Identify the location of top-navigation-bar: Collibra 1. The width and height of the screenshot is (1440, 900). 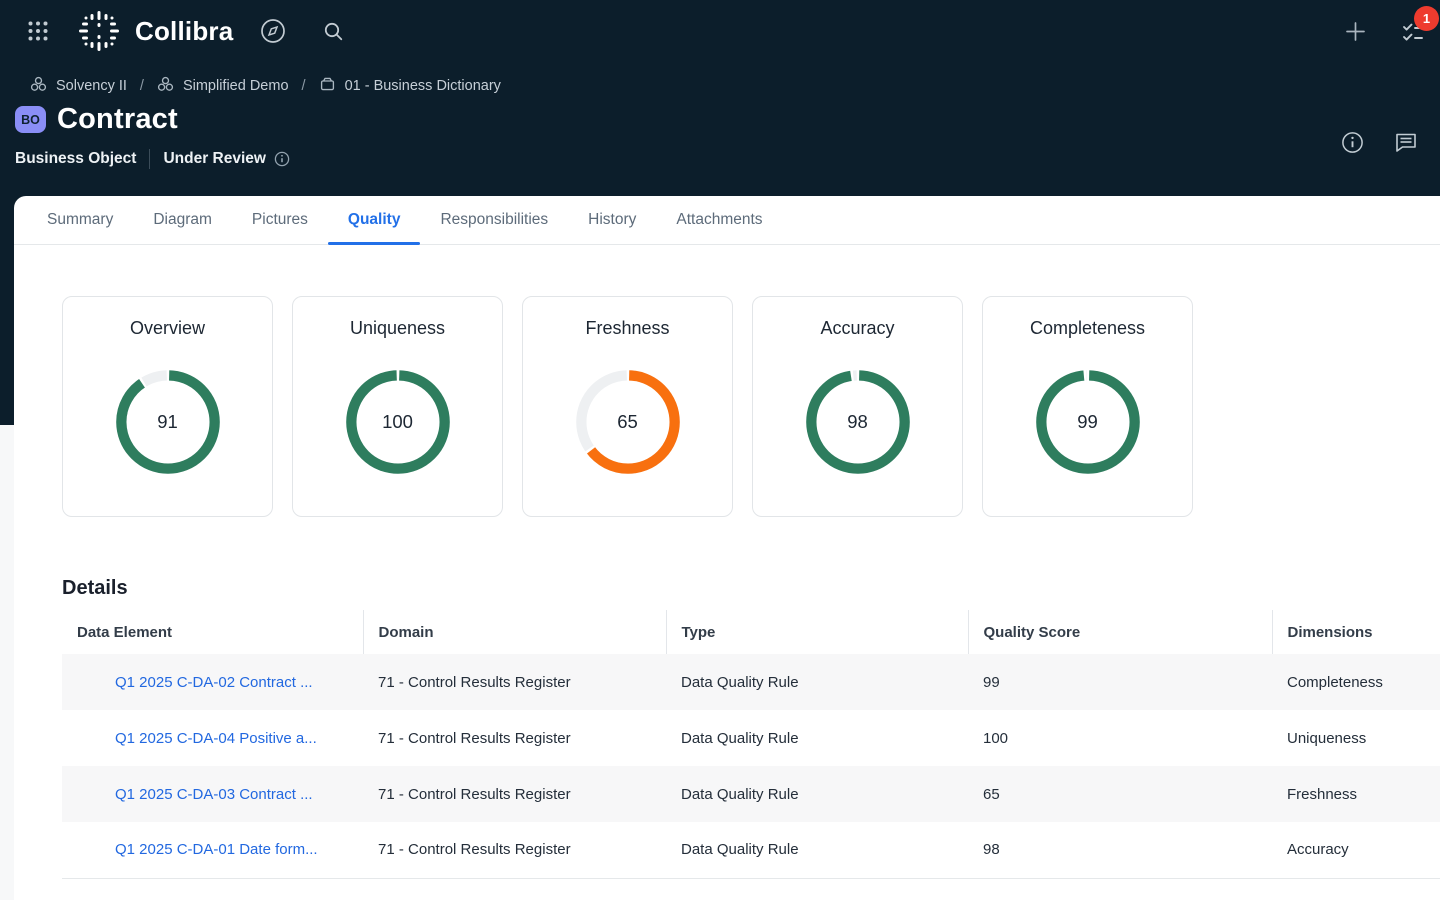
(720, 31).